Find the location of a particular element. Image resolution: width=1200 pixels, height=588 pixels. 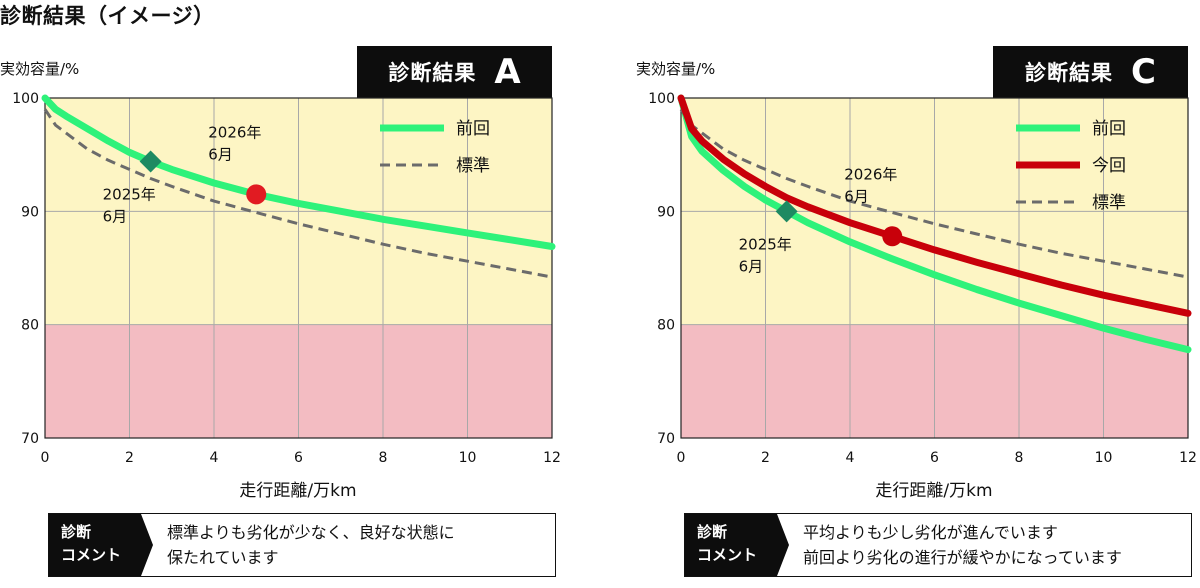

legend-label: 今回 is located at coordinates (1109, 166).